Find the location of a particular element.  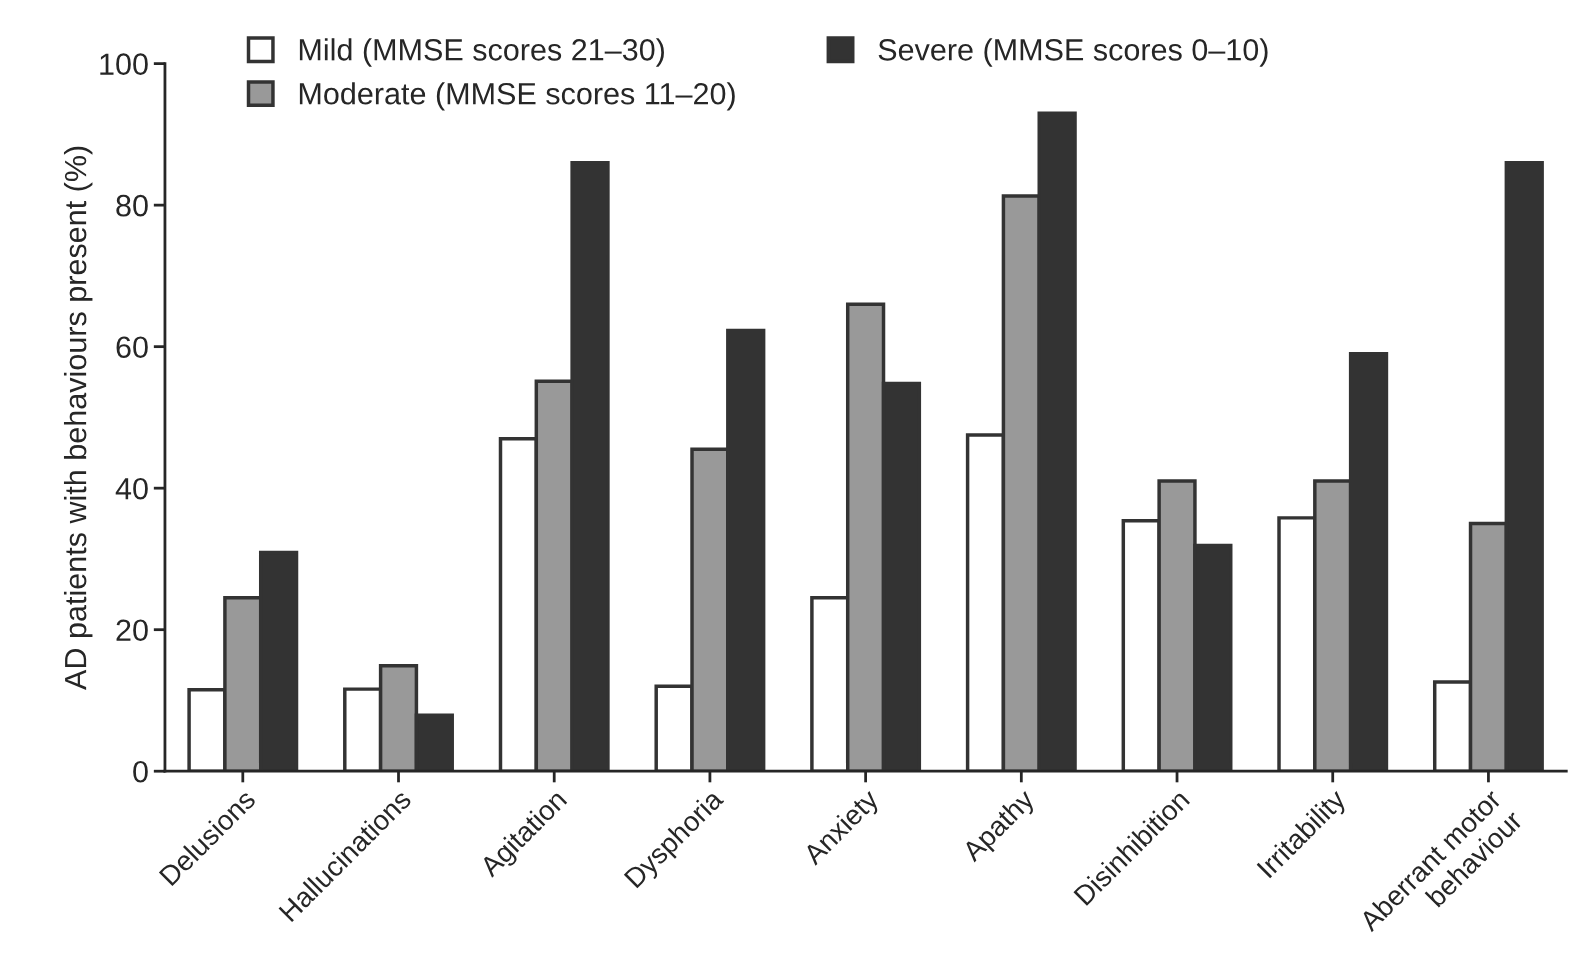

y-tick-label: 60 is located at coordinates (132, 347).